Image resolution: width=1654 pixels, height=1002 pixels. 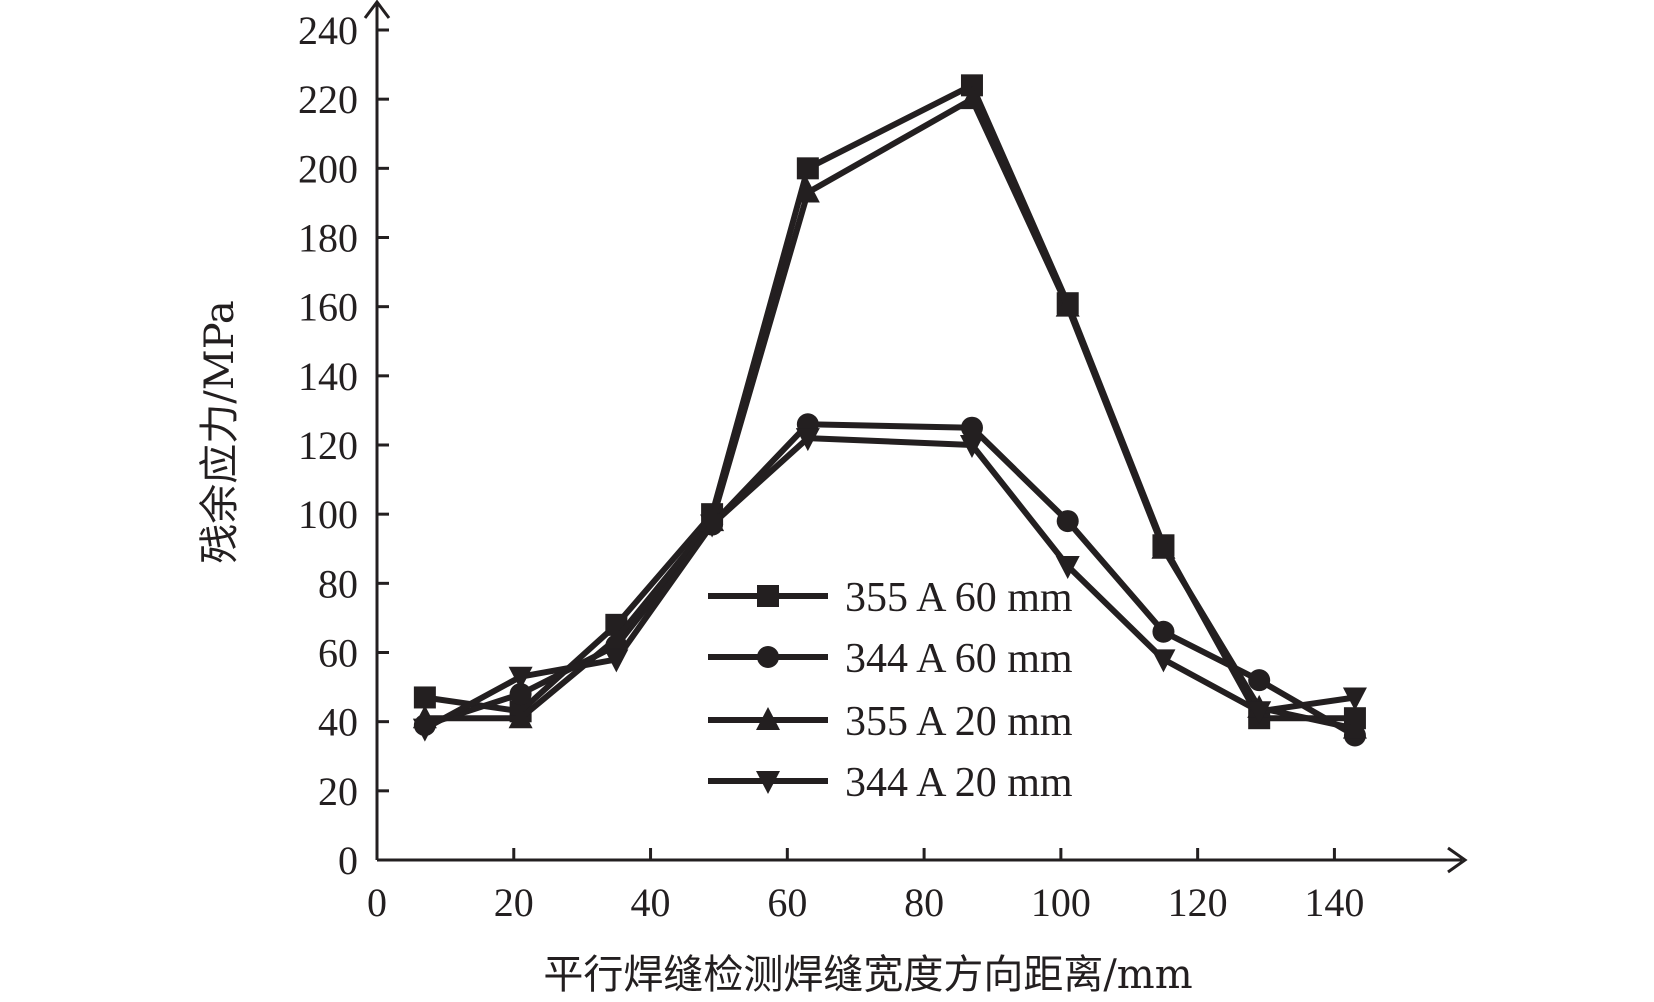 I want to click on x-tick-label: 120, so click(x=1198, y=902).